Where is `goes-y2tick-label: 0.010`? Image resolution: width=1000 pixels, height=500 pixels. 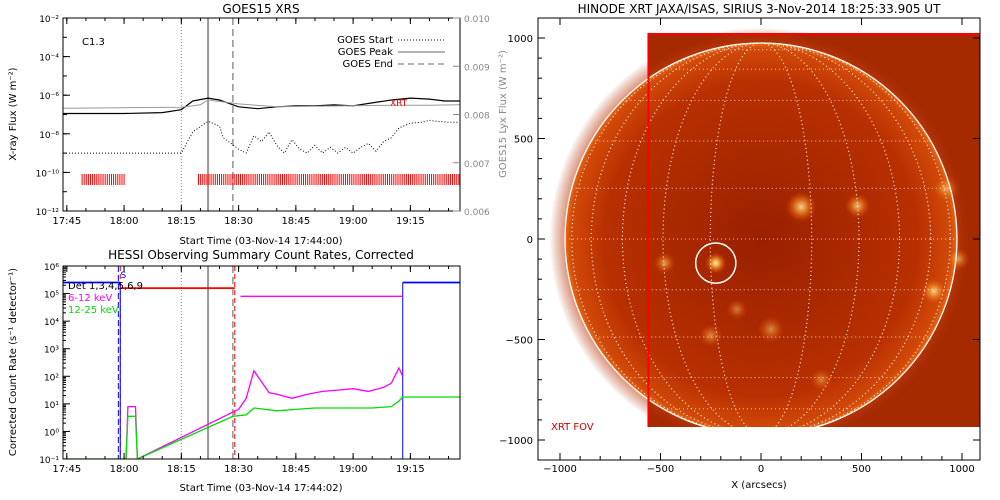 goes-y2tick-label: 0.010 is located at coordinates (477, 20).